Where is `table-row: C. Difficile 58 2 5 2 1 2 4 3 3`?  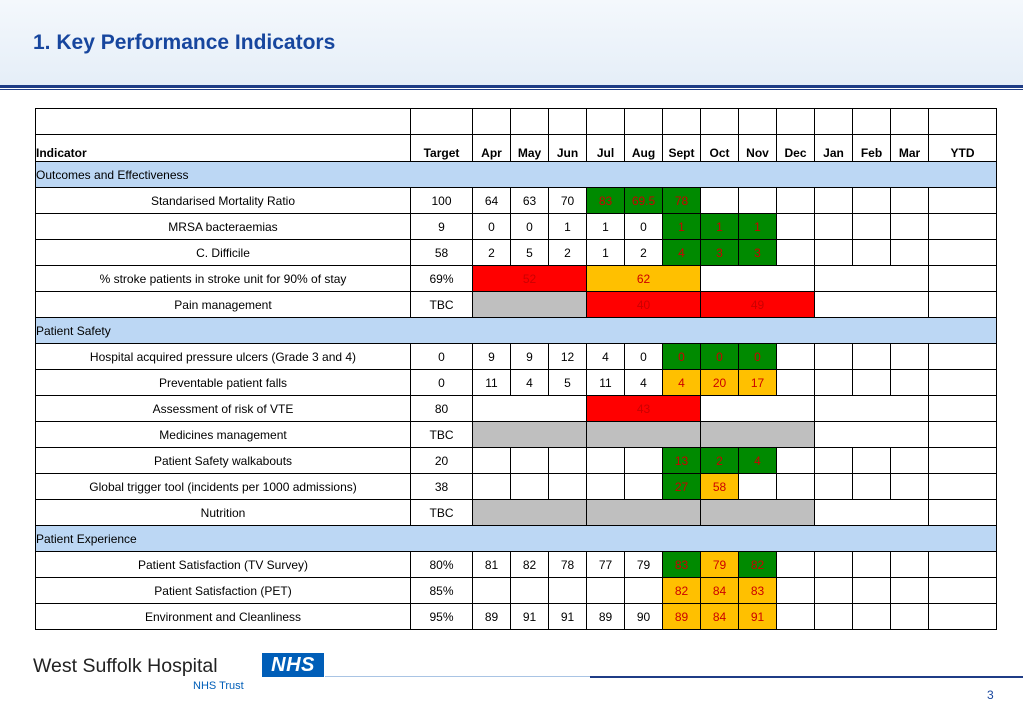
table-row: C. Difficile 58 2 5 2 1 2 4 3 3 is located at coordinates (516, 252).